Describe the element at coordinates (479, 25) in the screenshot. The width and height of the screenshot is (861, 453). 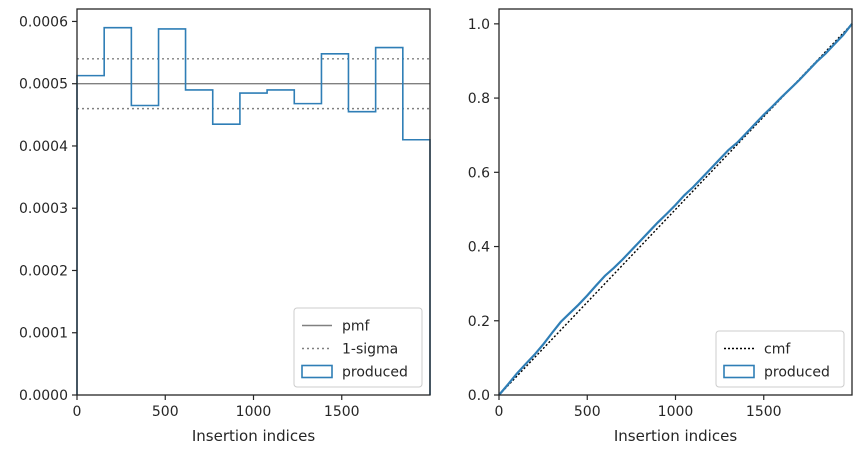
I see `y-tick-label: 1.0` at that location.